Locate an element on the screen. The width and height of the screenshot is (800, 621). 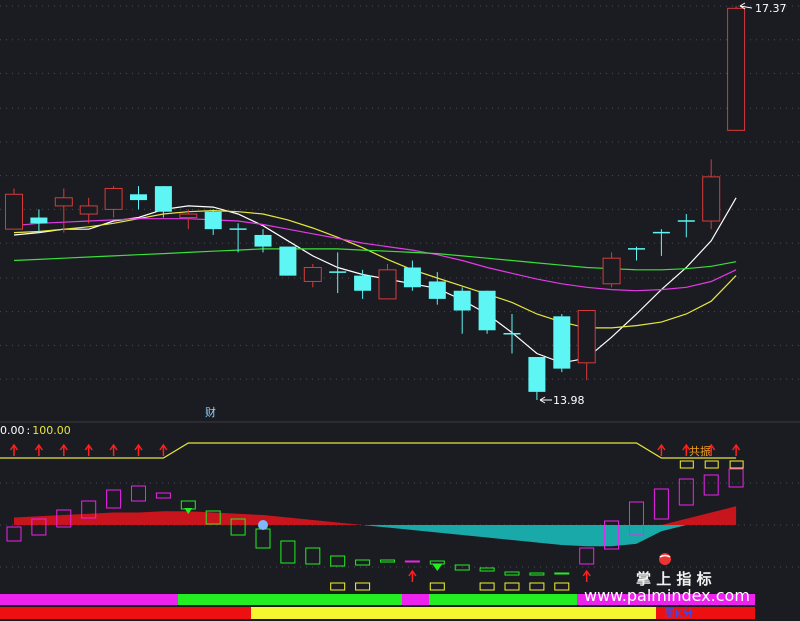
signal-line is located at coordinates (368, 450).